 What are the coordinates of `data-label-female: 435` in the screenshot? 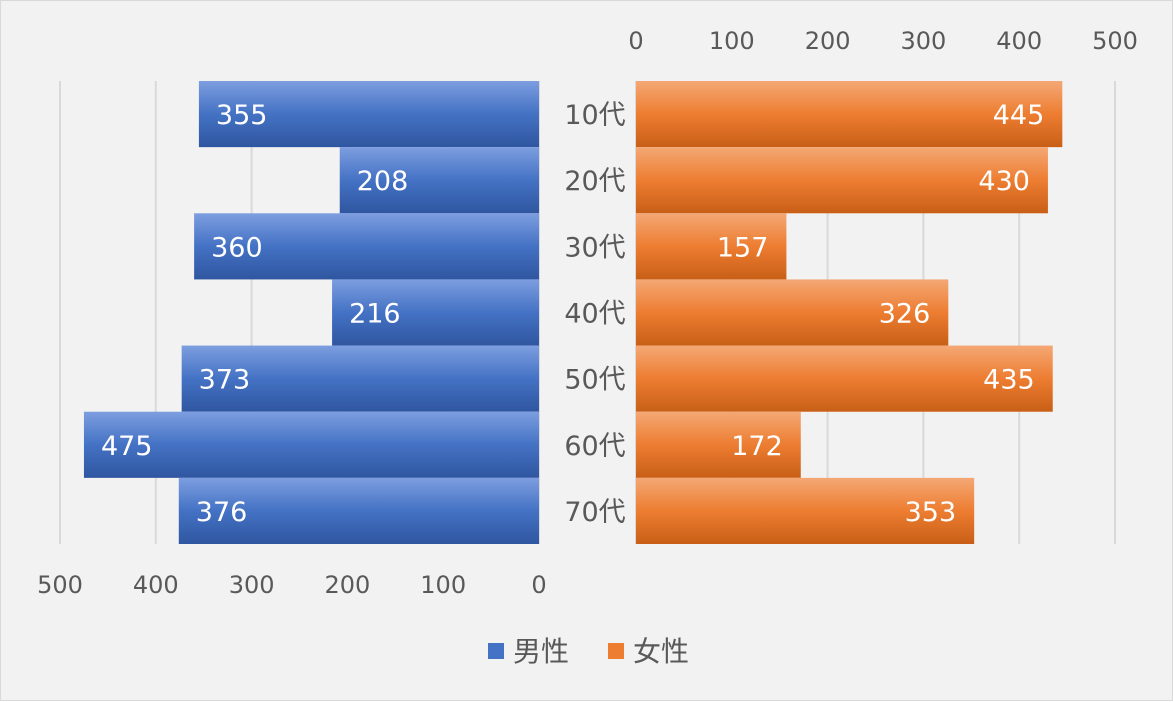 It's located at (1009, 380).